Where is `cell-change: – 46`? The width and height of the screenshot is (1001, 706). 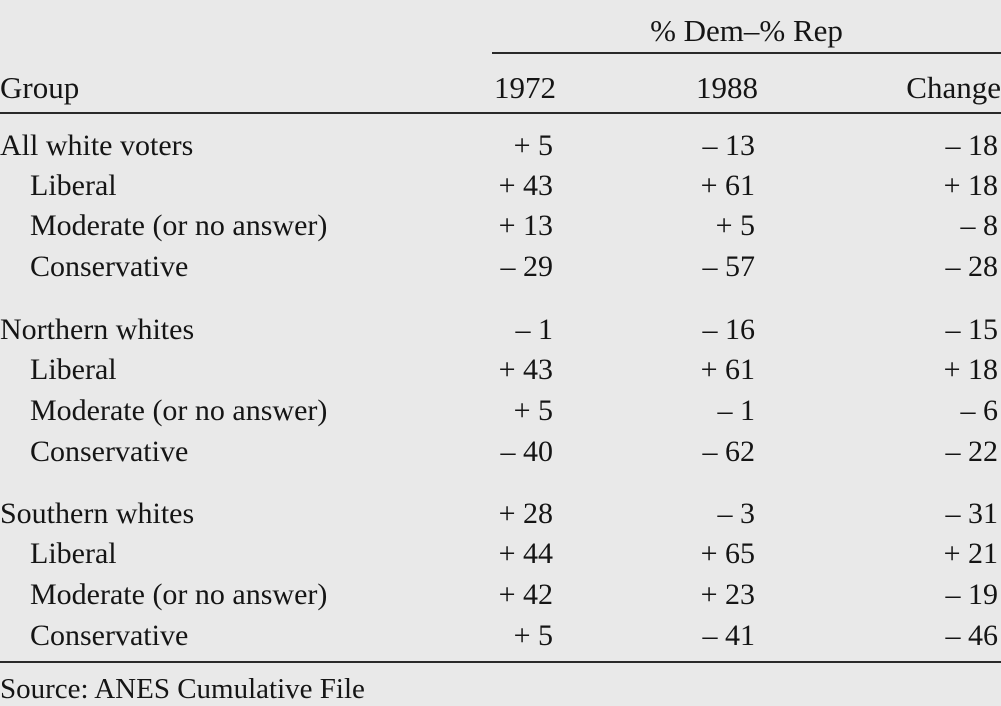
cell-change: – 46 is located at coordinates (972, 635).